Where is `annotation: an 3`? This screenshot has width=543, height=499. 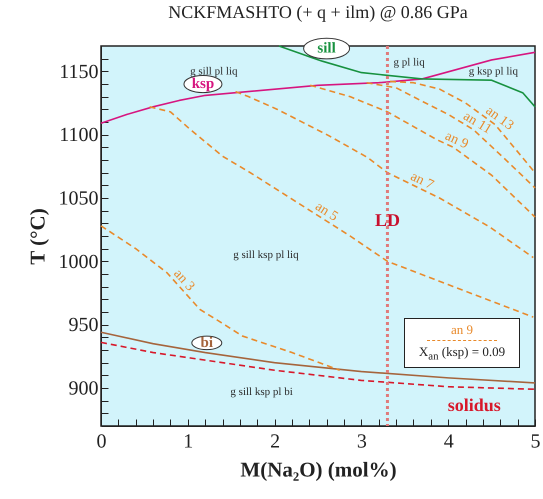 annotation: an 3 is located at coordinates (184, 280).